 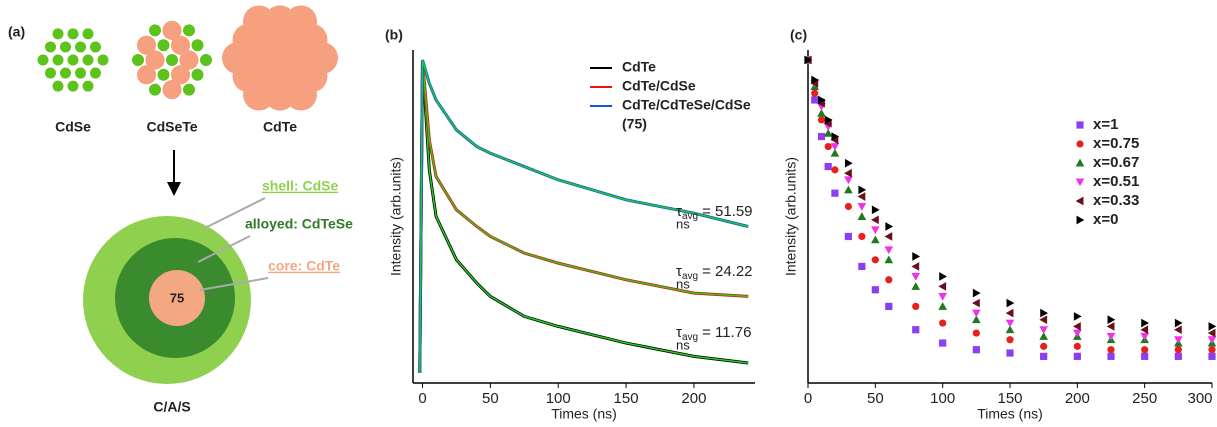 I want to click on x-axis-label: Times (ns), so click(x=584, y=414).